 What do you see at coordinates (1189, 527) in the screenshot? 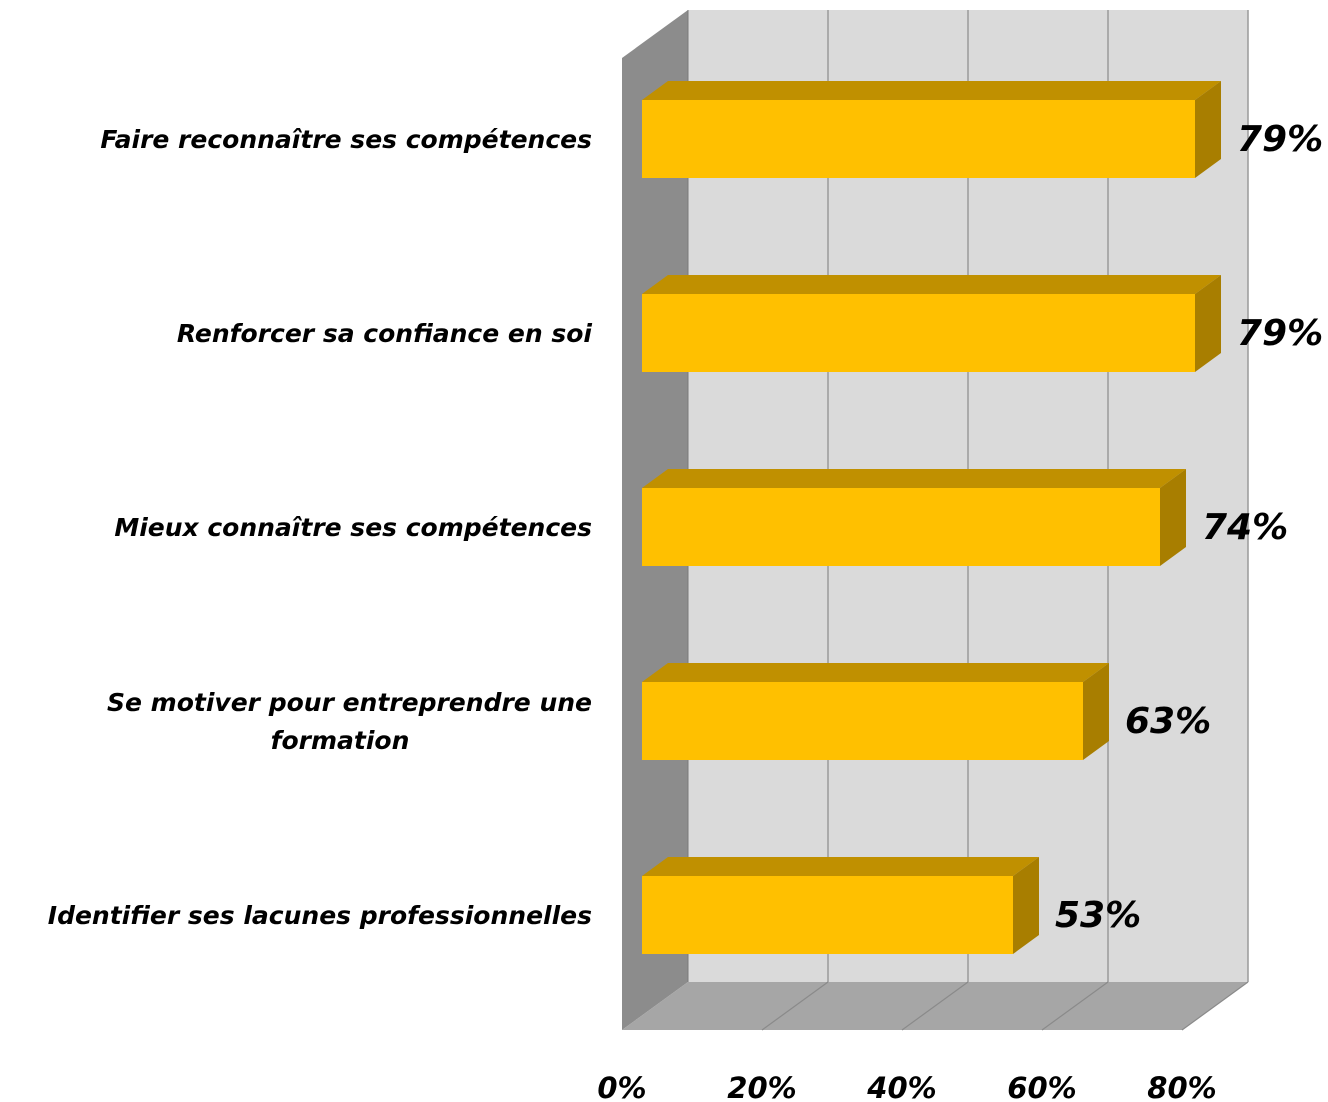
I see `data-labels: 79% 79% 74% 63% 53%` at bounding box center [1189, 527].